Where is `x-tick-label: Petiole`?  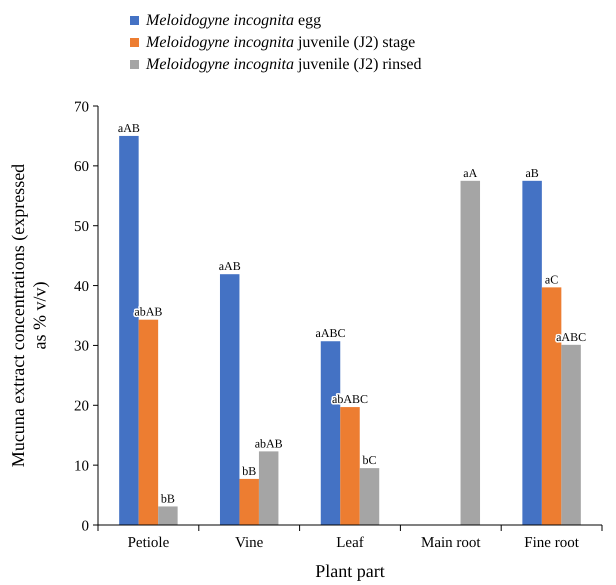 x-tick-label: Petiole is located at coordinates (149, 543).